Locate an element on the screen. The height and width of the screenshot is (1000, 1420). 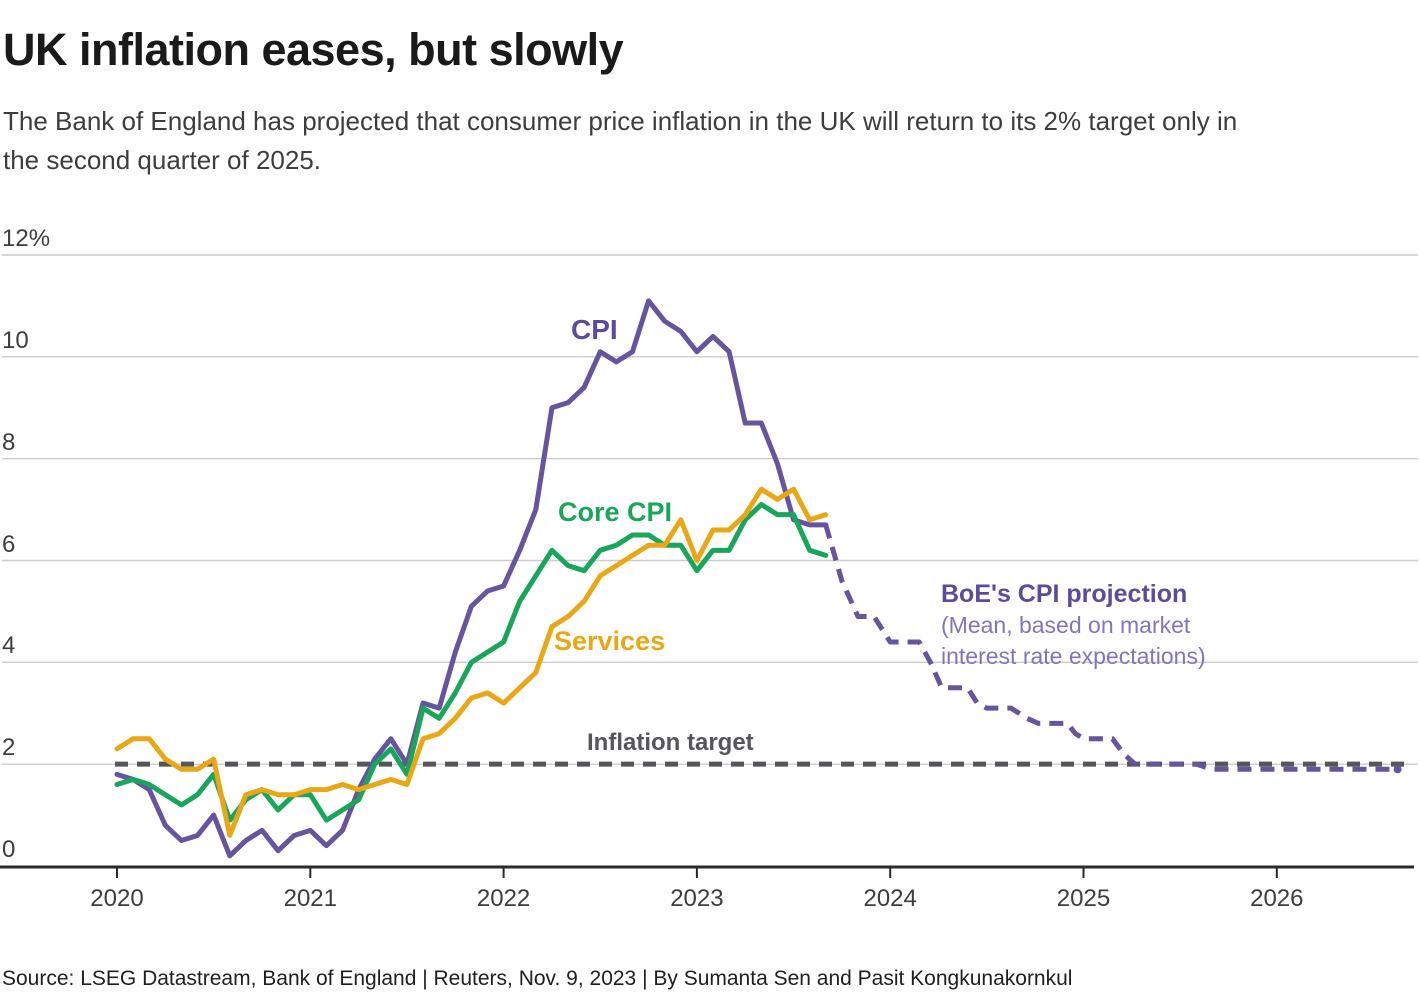
x-axis-tick-label: 2023 is located at coordinates (697, 898).